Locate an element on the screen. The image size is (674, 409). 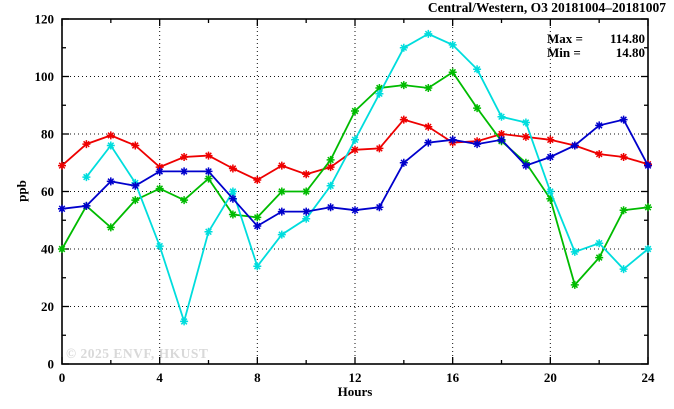
x-tick-label: 12 is located at coordinates (355, 377).